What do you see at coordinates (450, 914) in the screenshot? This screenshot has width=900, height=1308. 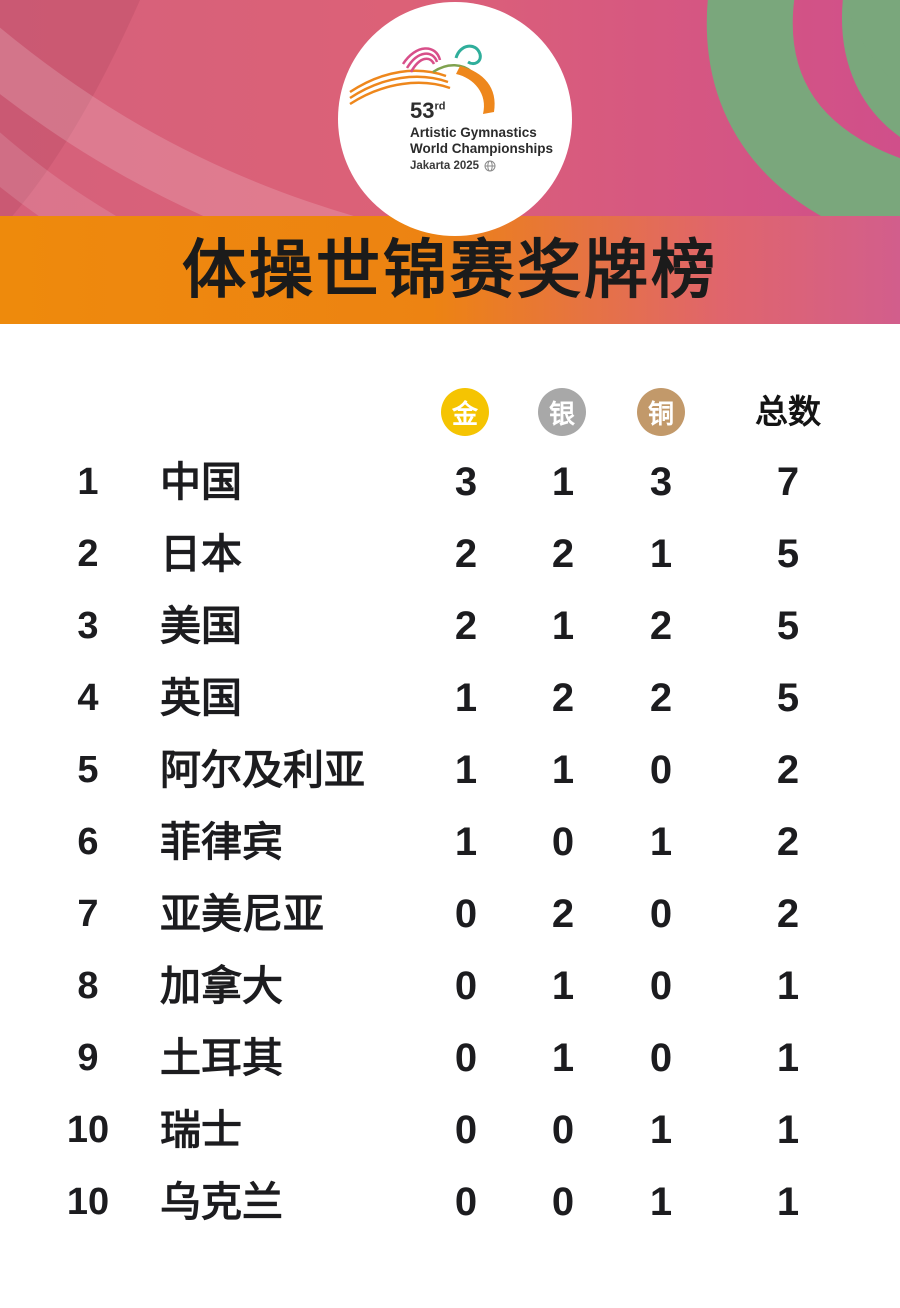 I see `table-row: 7 亚美尼亚 0 2 0 2` at bounding box center [450, 914].